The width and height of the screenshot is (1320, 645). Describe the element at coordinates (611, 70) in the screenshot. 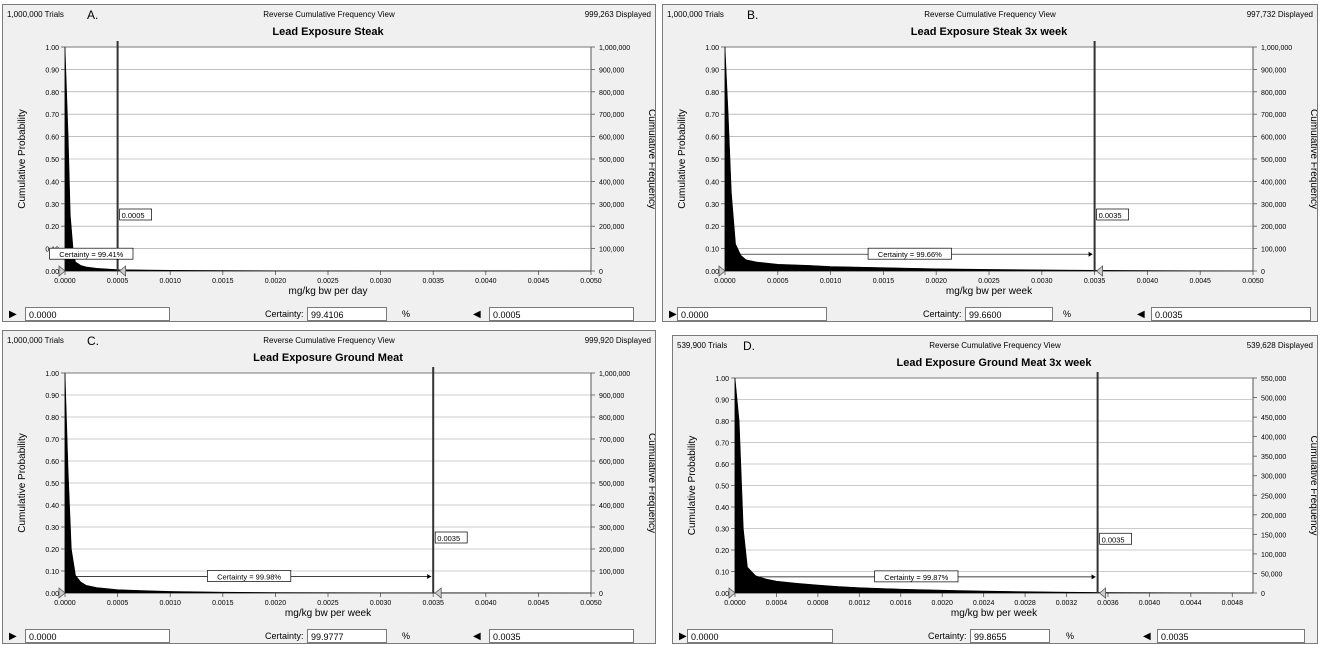

I see `y2-tick-label: 900,000` at that location.